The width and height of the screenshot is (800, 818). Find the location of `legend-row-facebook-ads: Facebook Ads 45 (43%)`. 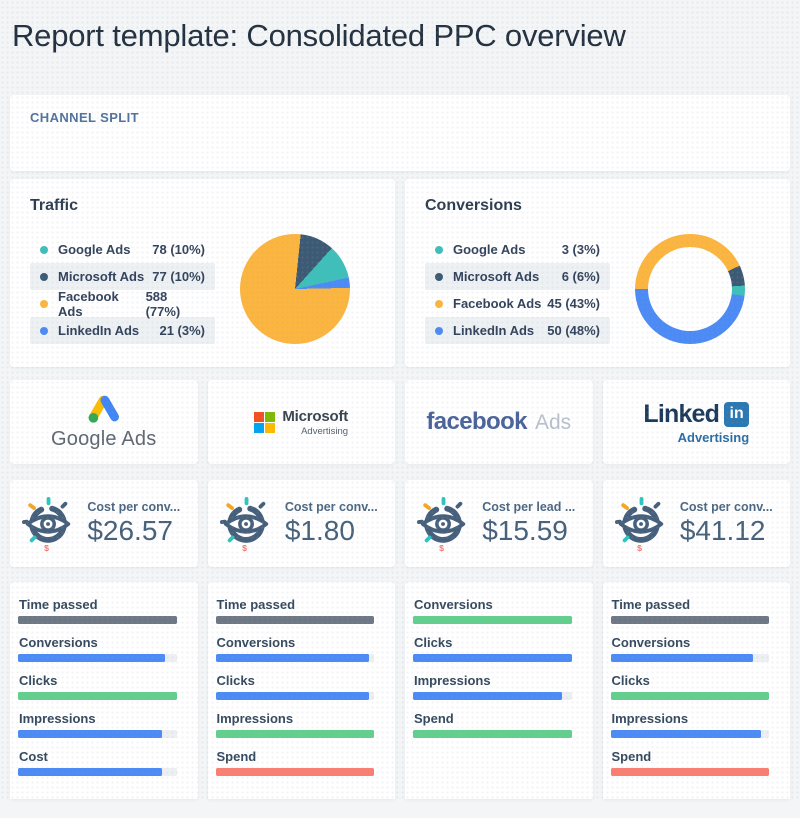

legend-row-facebook-ads: Facebook Ads 45 (43%) is located at coordinates (517, 303).